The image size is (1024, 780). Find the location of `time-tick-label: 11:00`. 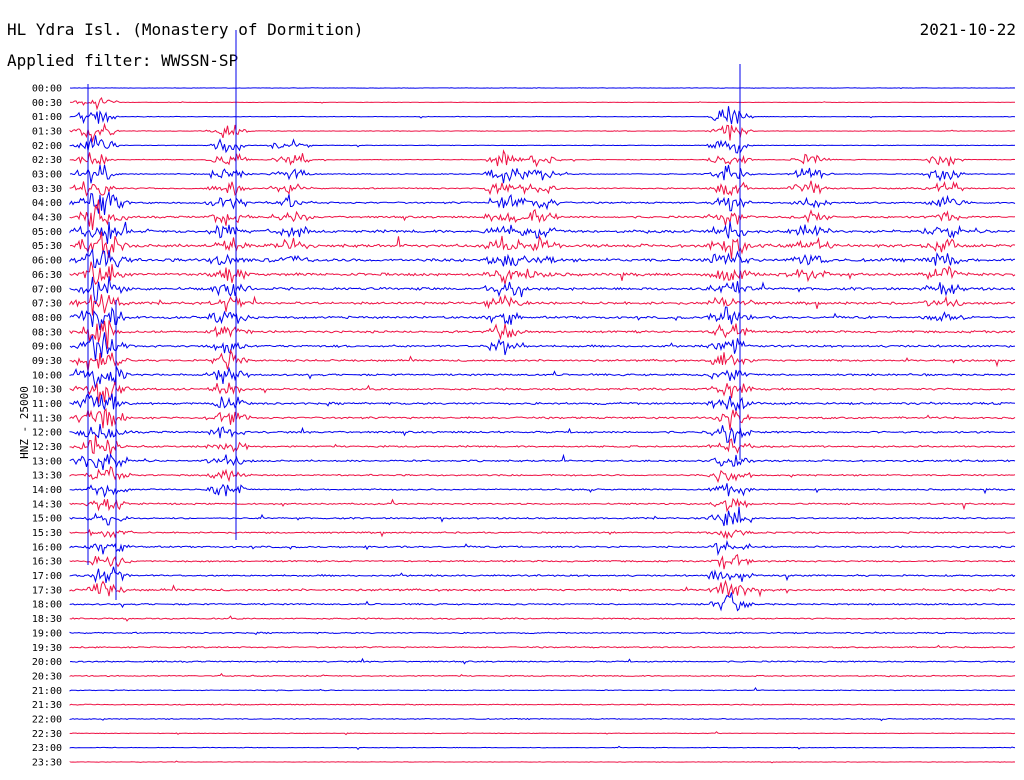

time-tick-label: 11:00 is located at coordinates (47, 404).